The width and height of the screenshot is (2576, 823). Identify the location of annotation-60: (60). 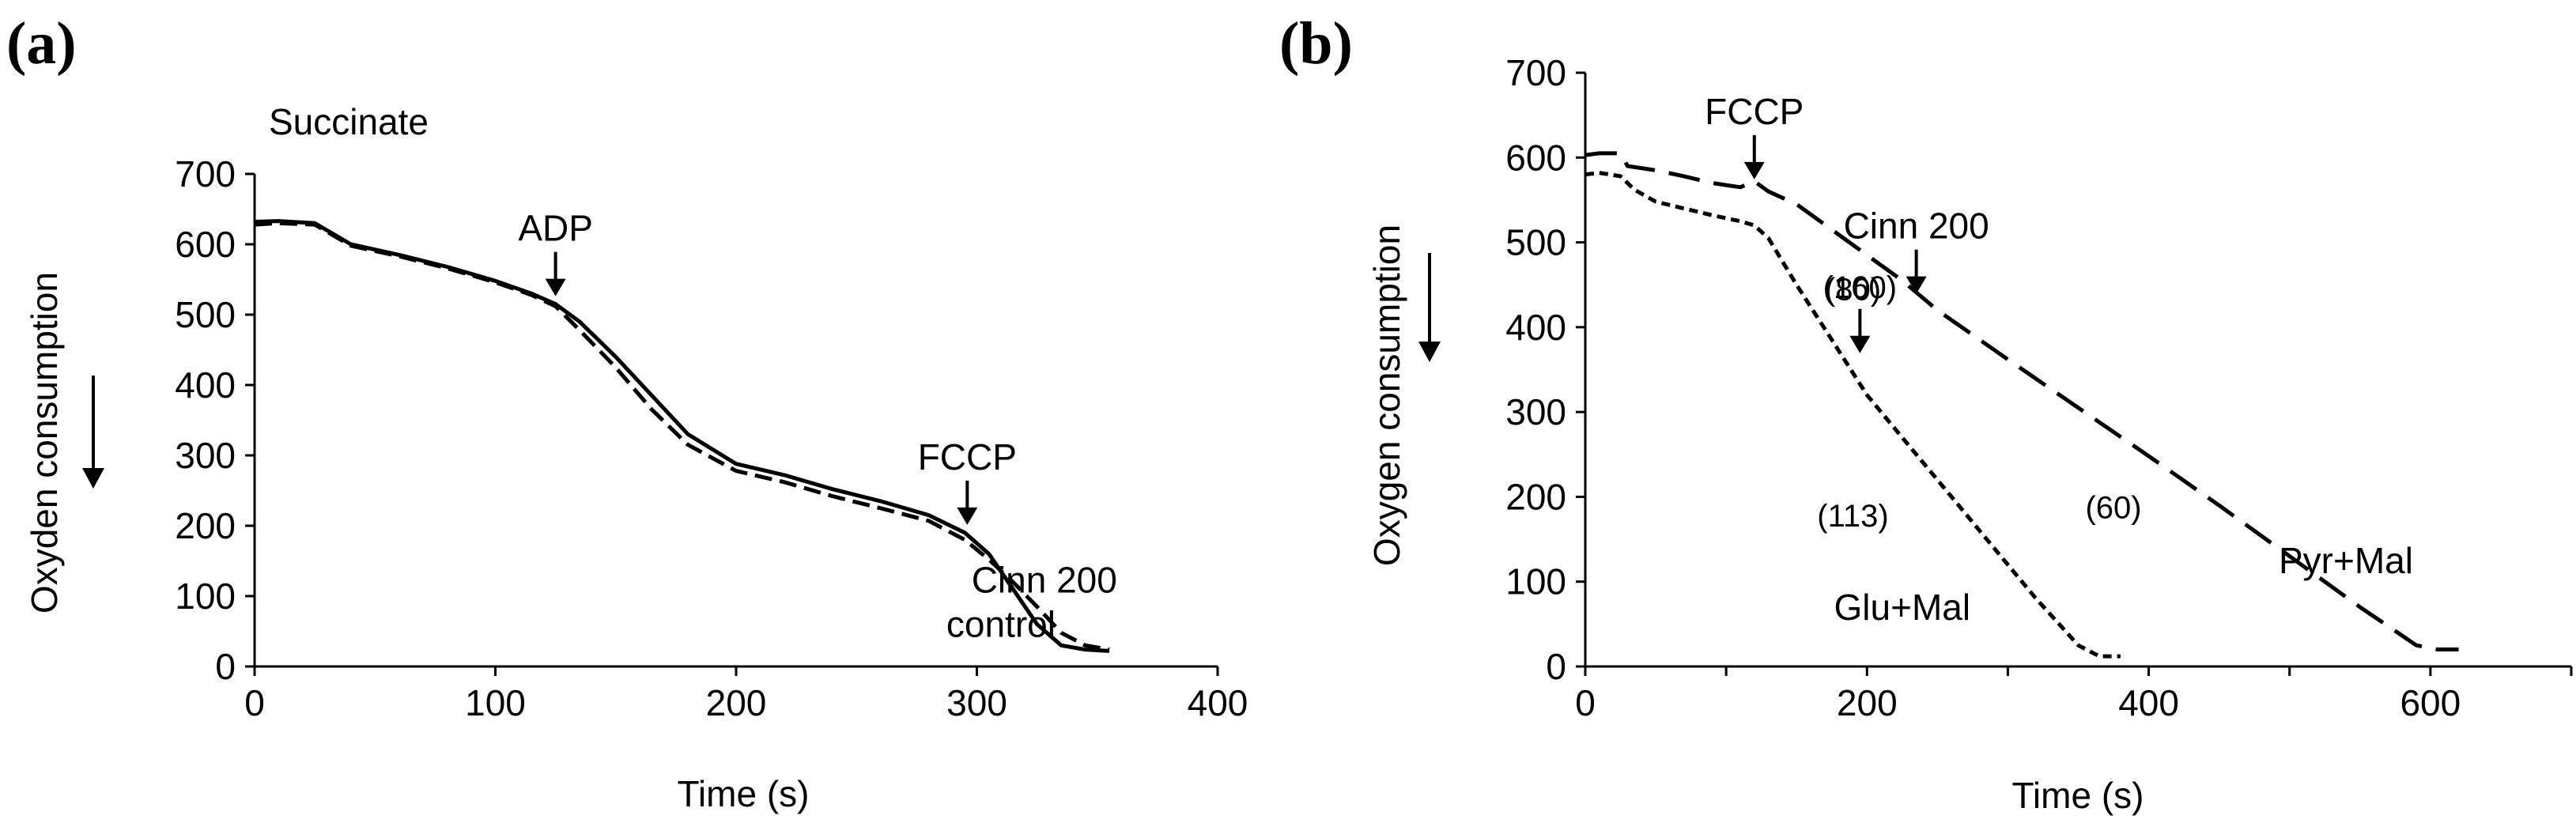
(2113, 507).